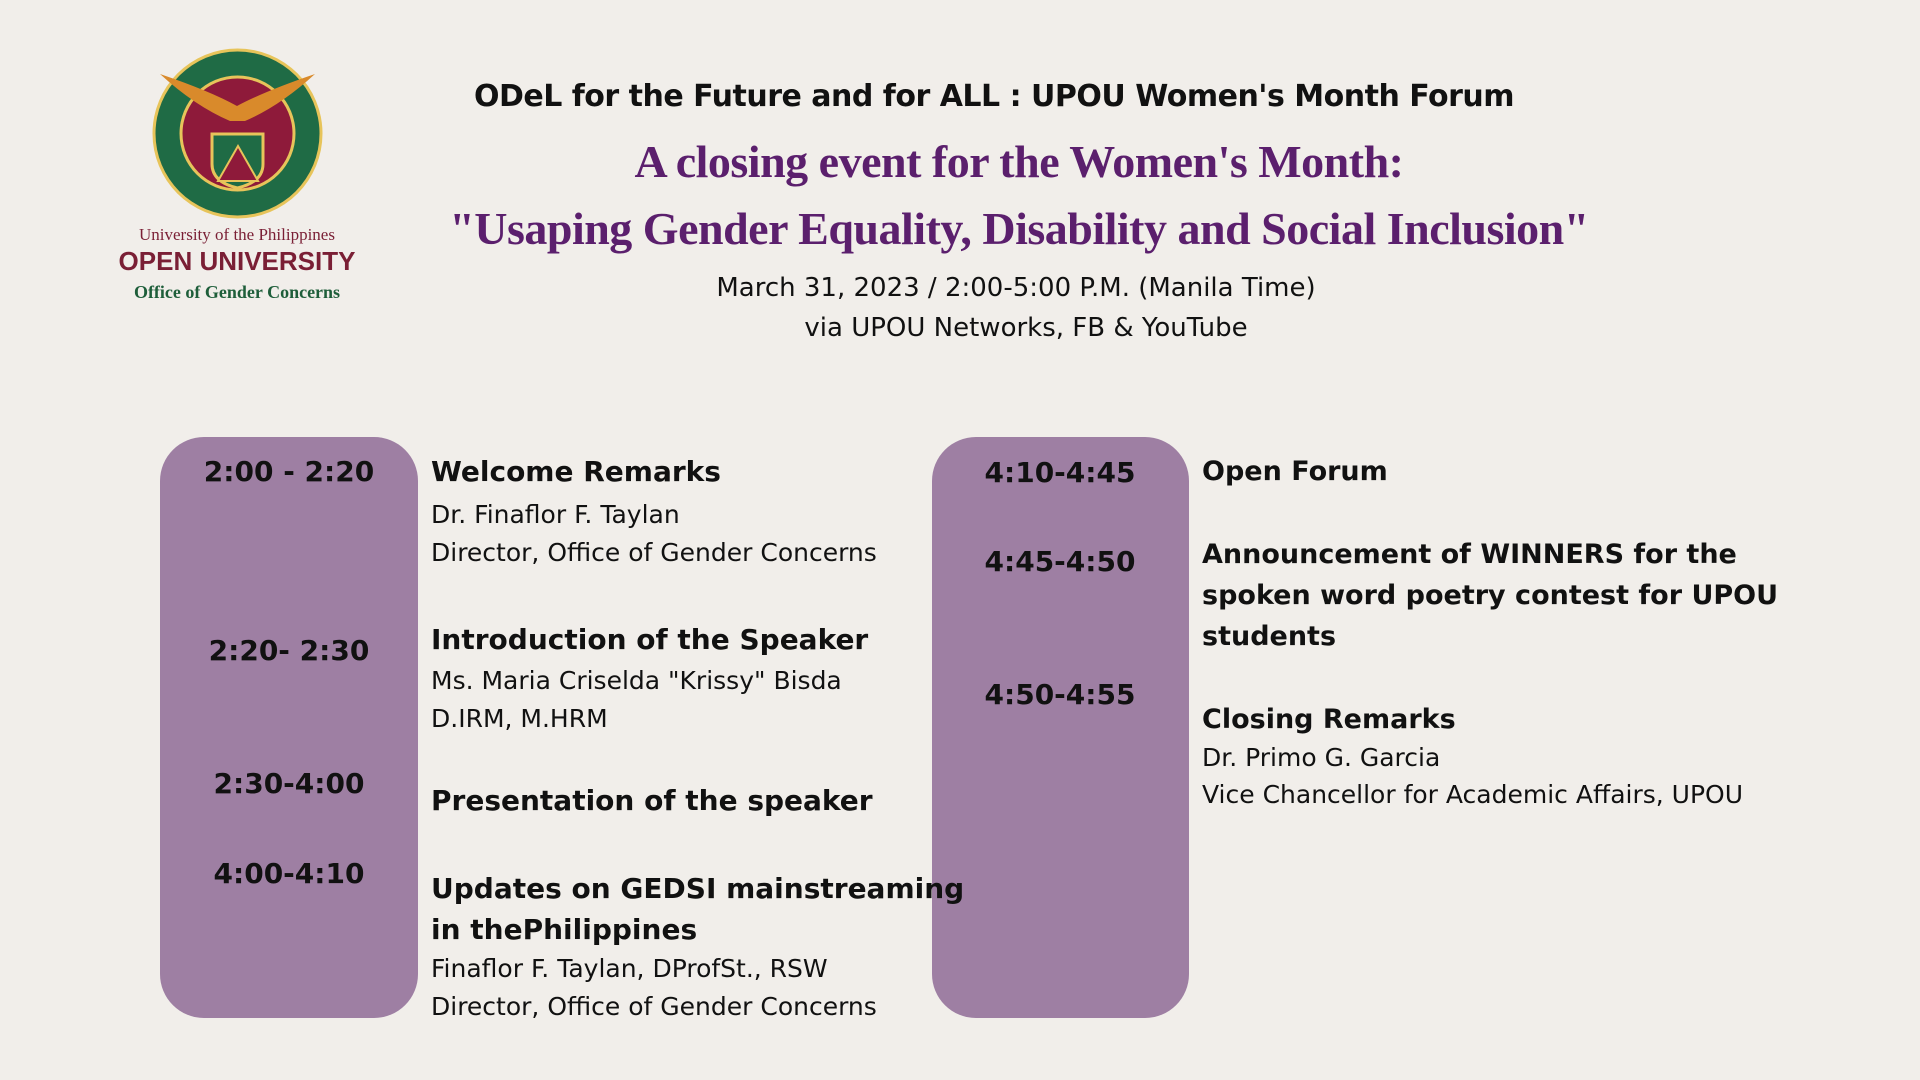 The height and width of the screenshot is (1080, 1920). I want to click on agenda-title: Announcement of WINNERS for the, so click(1469, 554).